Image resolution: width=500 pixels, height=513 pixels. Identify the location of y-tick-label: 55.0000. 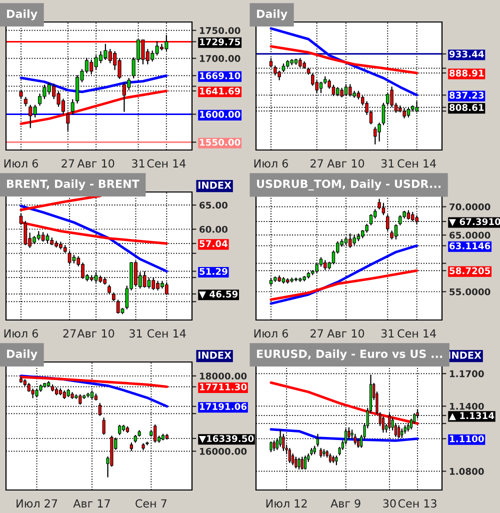
(470, 292).